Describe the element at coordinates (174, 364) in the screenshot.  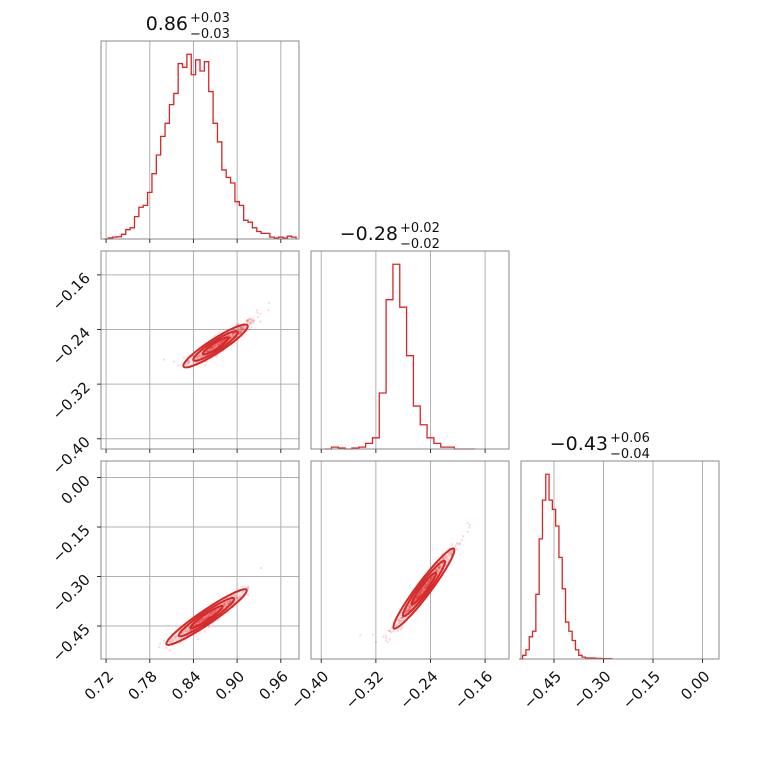
I see `panel-s0-1: −0.16 −0.24 −0.32 −0.40` at that location.